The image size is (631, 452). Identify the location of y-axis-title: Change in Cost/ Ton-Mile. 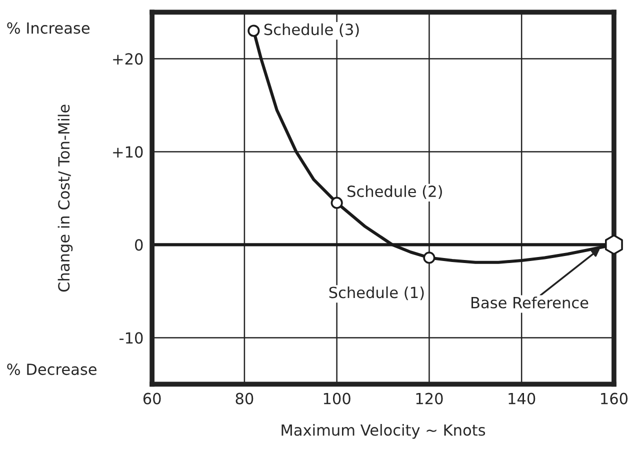
(65, 198).